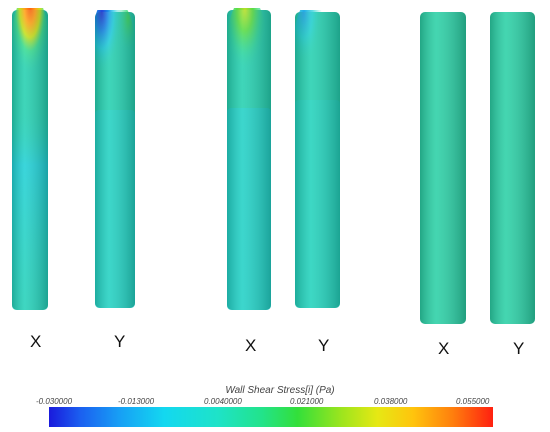 The image size is (550, 432). What do you see at coordinates (391, 401) in the screenshot?
I see `colorbar-tick: 0.038000` at bounding box center [391, 401].